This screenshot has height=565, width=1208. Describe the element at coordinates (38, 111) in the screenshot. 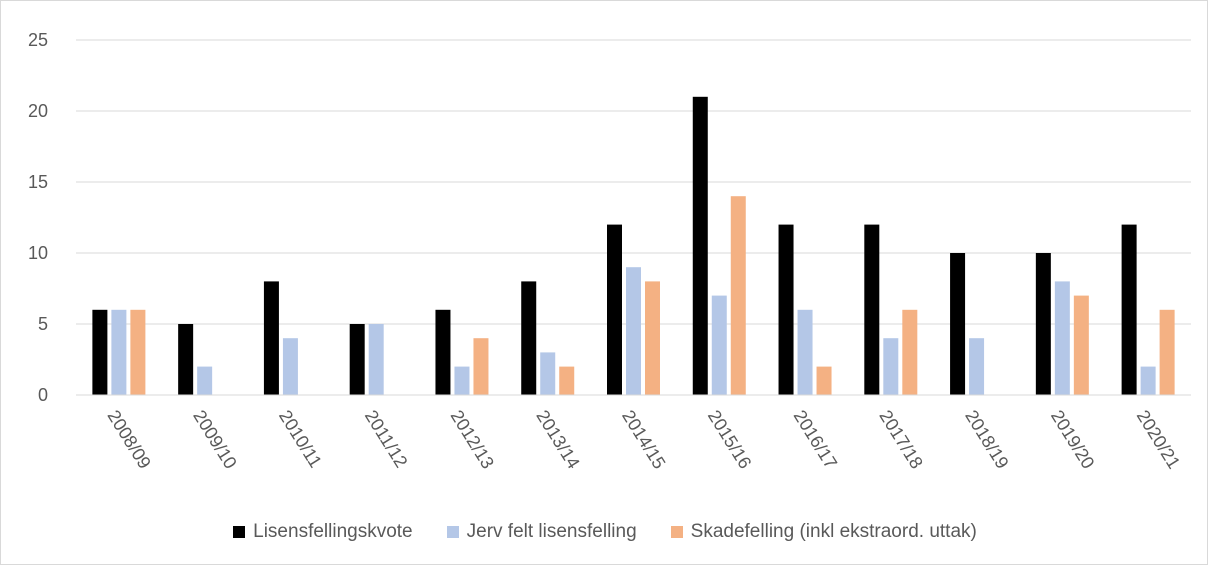

I see `y-tick-label: 20` at that location.